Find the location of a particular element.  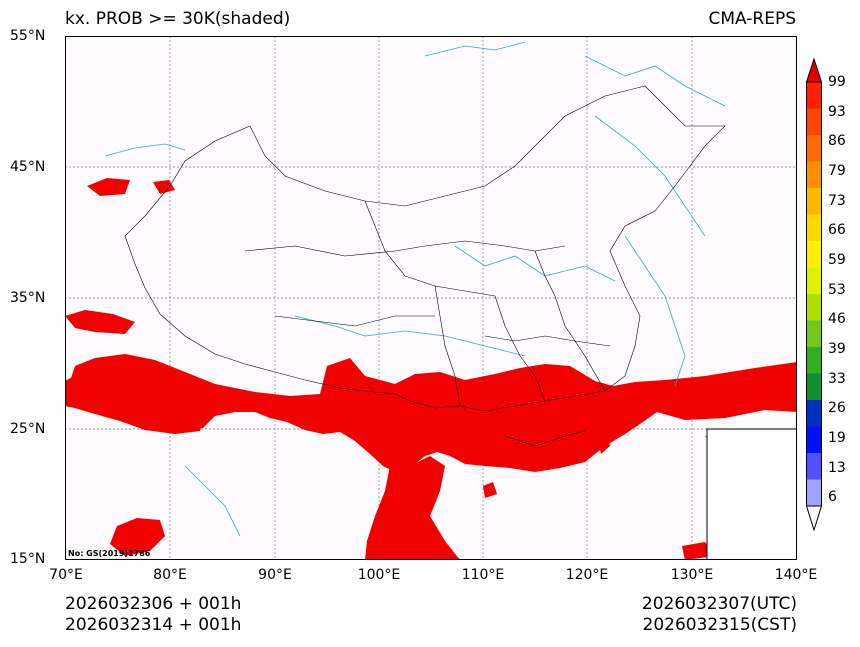

lon-tick-110: 110°E is located at coordinates (483, 575).